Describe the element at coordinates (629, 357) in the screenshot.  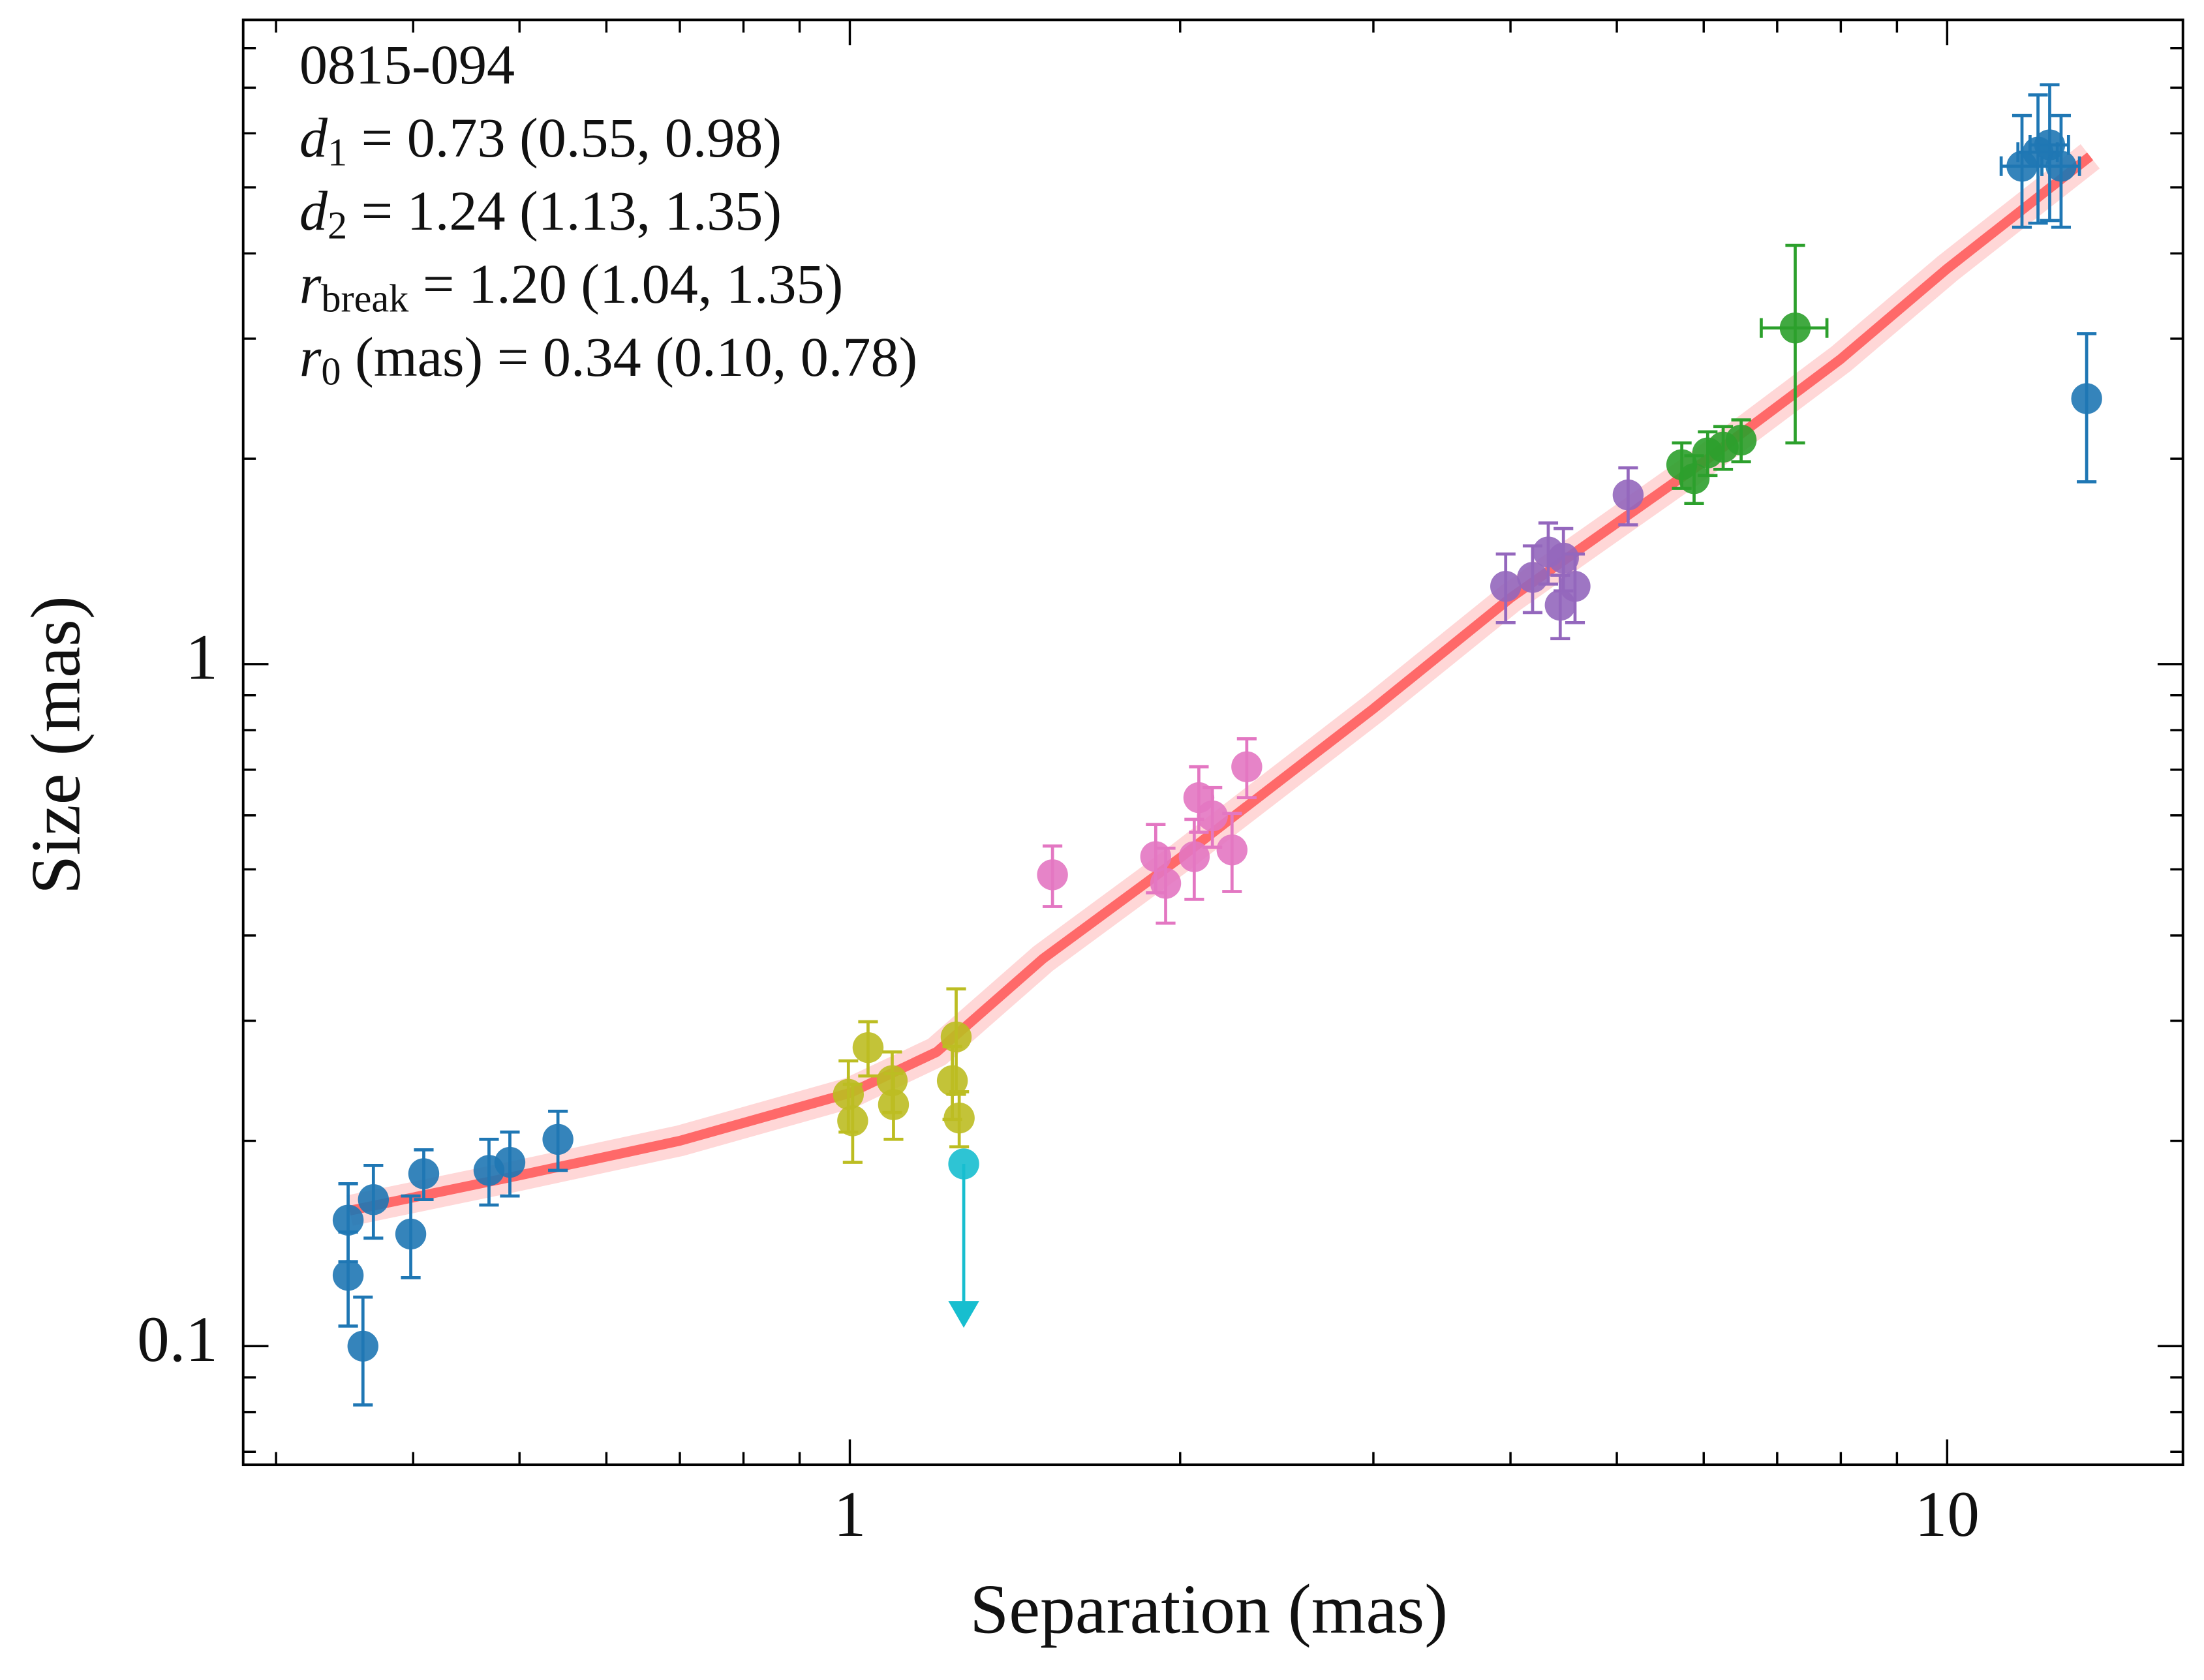
I see `annotation-text: (mas) = 0.34 (0.10, 0.78)` at that location.